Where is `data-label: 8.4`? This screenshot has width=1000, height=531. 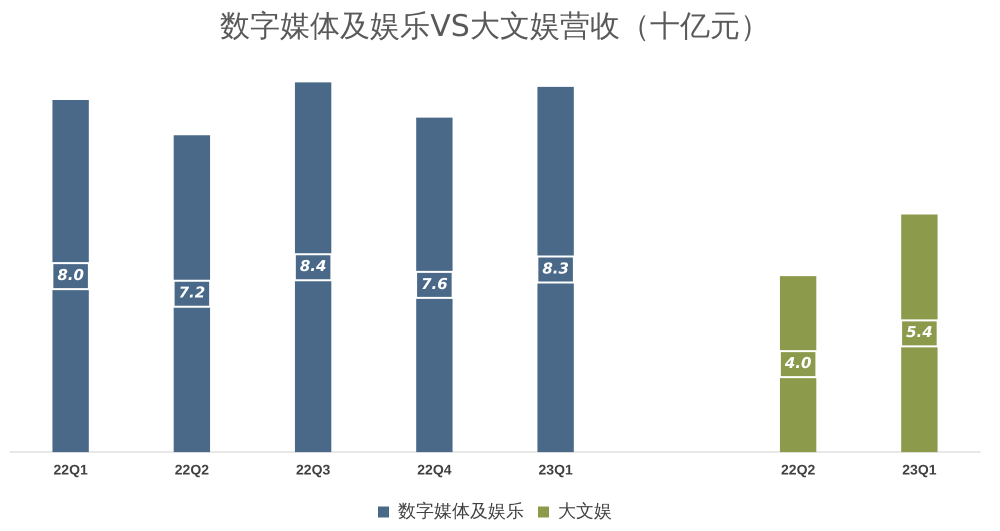
data-label: 8.4 is located at coordinates (313, 266).